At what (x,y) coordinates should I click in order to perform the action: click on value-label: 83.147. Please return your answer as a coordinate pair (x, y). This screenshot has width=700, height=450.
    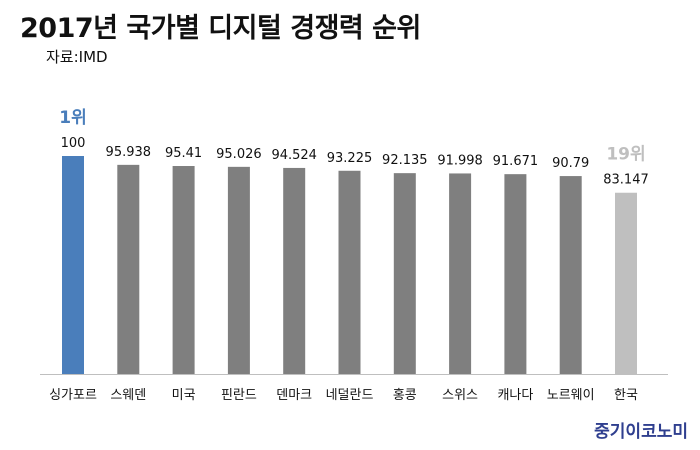
    Looking at the image, I should click on (626, 180).